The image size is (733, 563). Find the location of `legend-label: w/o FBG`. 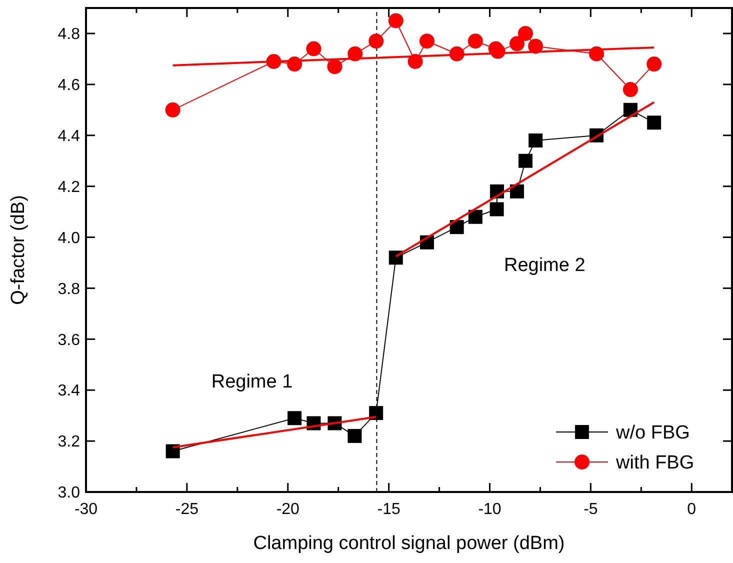

legend-label: w/o FBG is located at coordinates (652, 433).